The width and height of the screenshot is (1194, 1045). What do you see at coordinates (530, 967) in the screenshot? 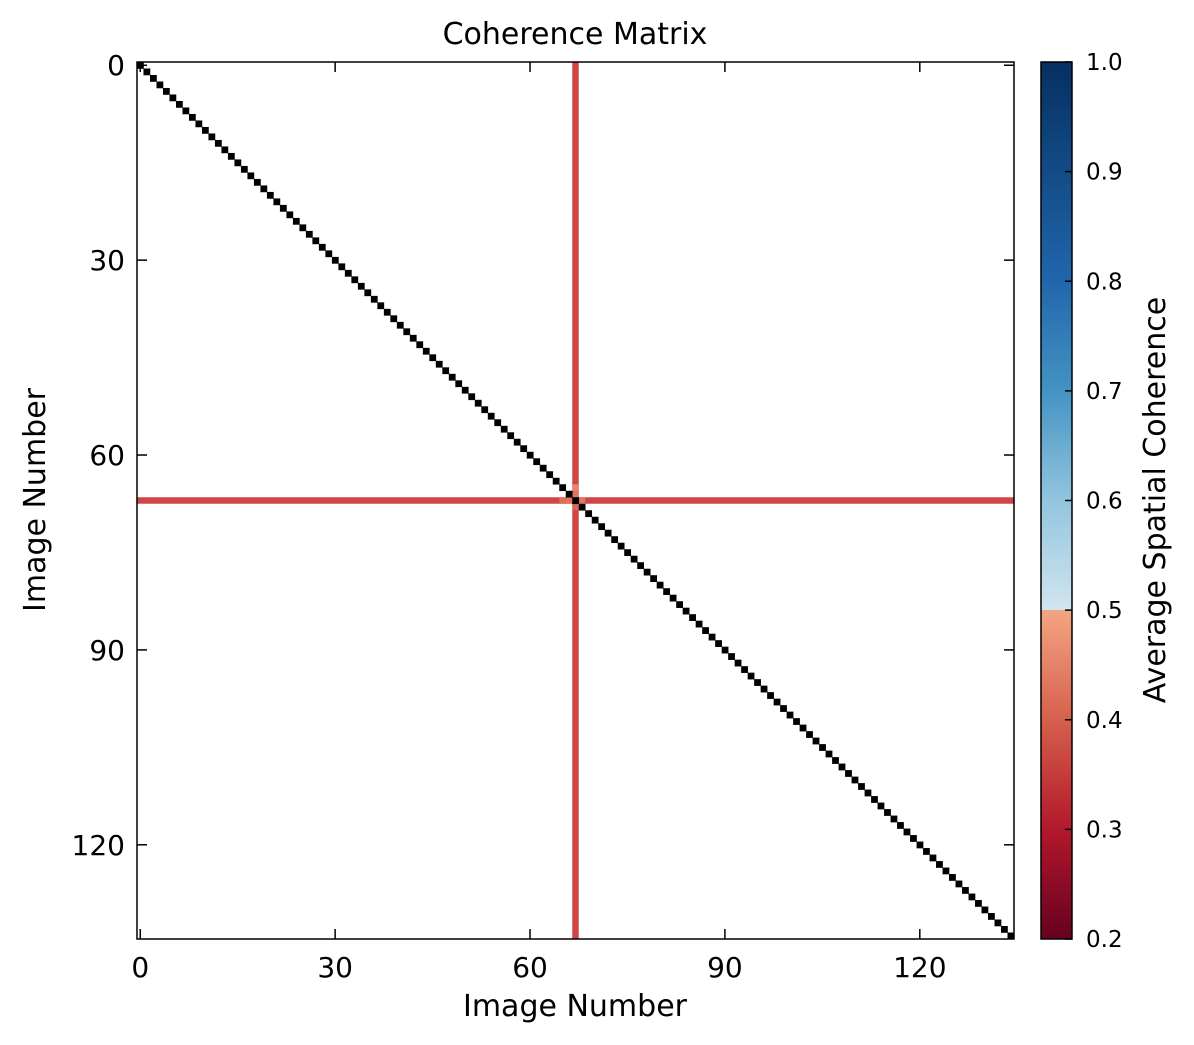
I see `x-tick-label: 60` at bounding box center [530, 967].